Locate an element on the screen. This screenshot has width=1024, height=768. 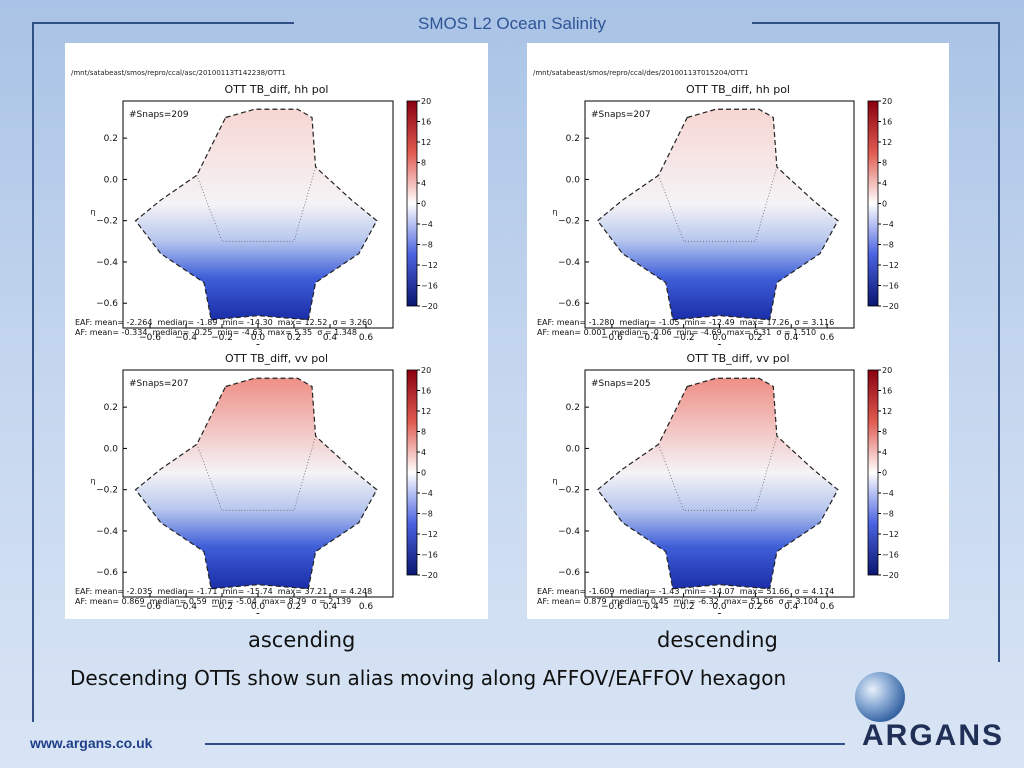
snaps-label: #Snaps=209 is located at coordinates (159, 115).